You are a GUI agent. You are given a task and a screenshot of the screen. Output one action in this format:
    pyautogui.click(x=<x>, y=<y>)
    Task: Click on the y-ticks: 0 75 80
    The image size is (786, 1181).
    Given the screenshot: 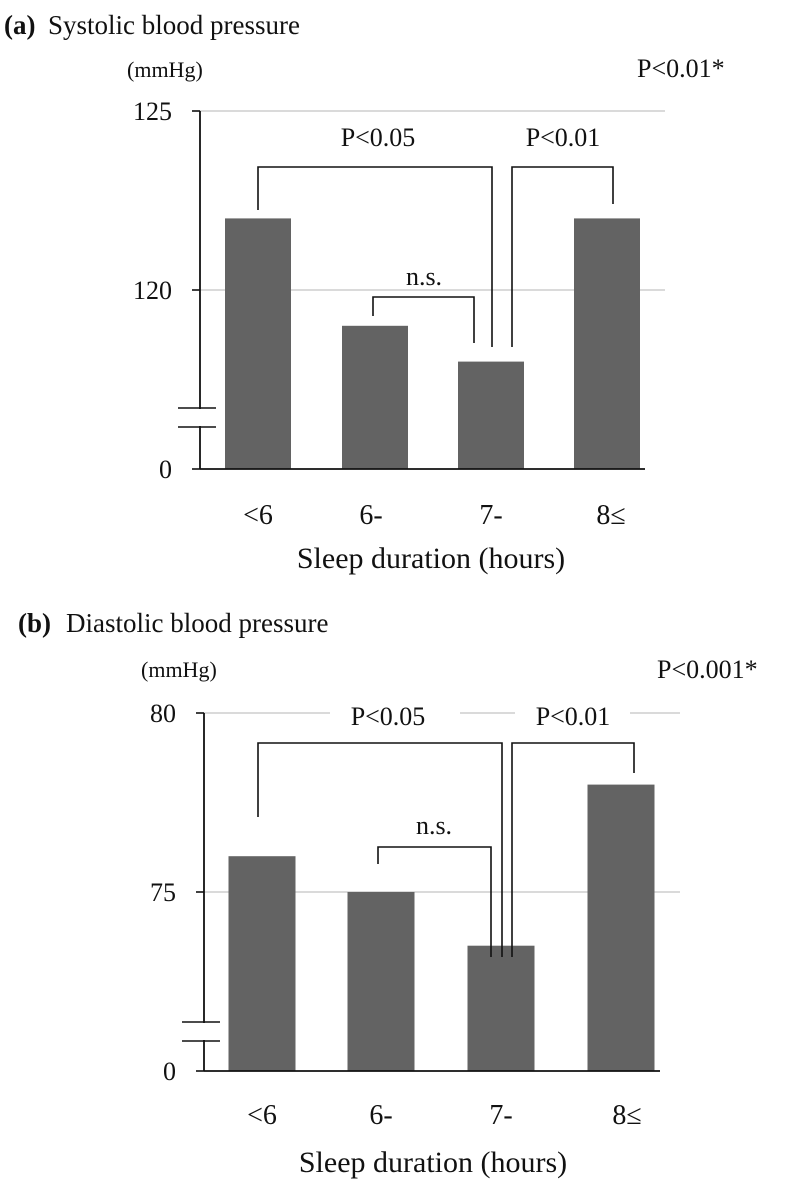 What is the action you would take?
    pyautogui.click(x=163, y=892)
    